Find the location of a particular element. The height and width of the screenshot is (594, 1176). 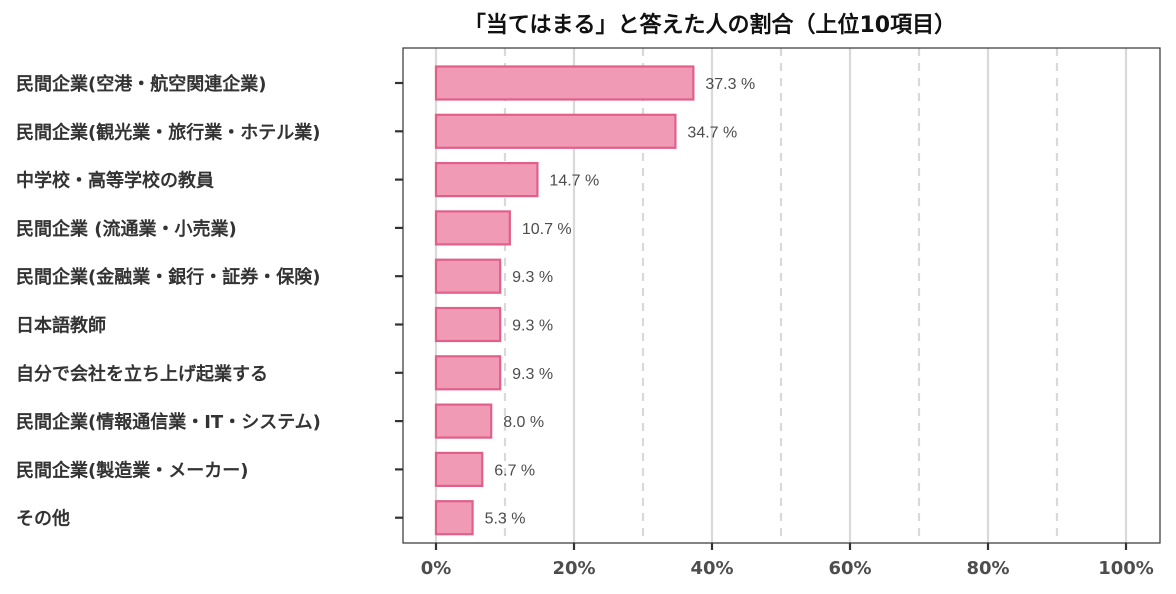

data-label: 10.7 % is located at coordinates (547, 229).